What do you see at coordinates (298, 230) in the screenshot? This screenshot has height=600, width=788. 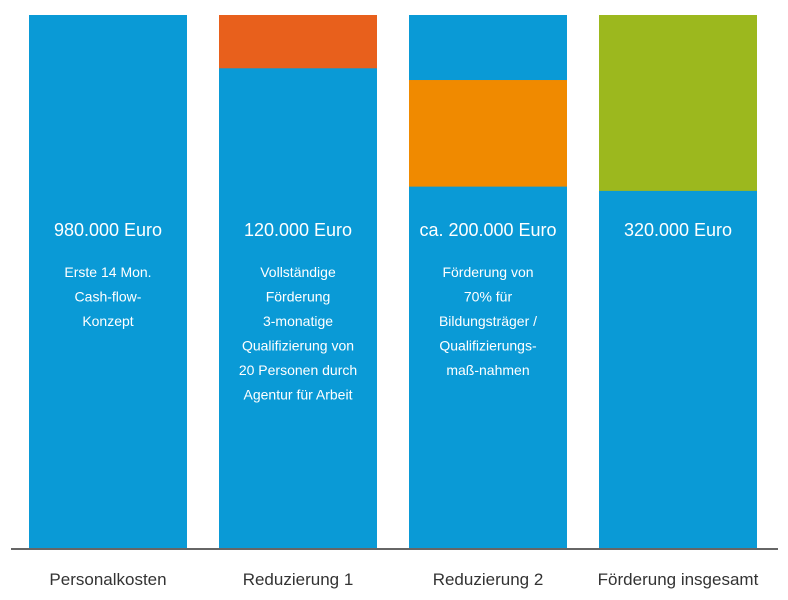 I see `amount-label: 120.000 Euro` at bounding box center [298, 230].